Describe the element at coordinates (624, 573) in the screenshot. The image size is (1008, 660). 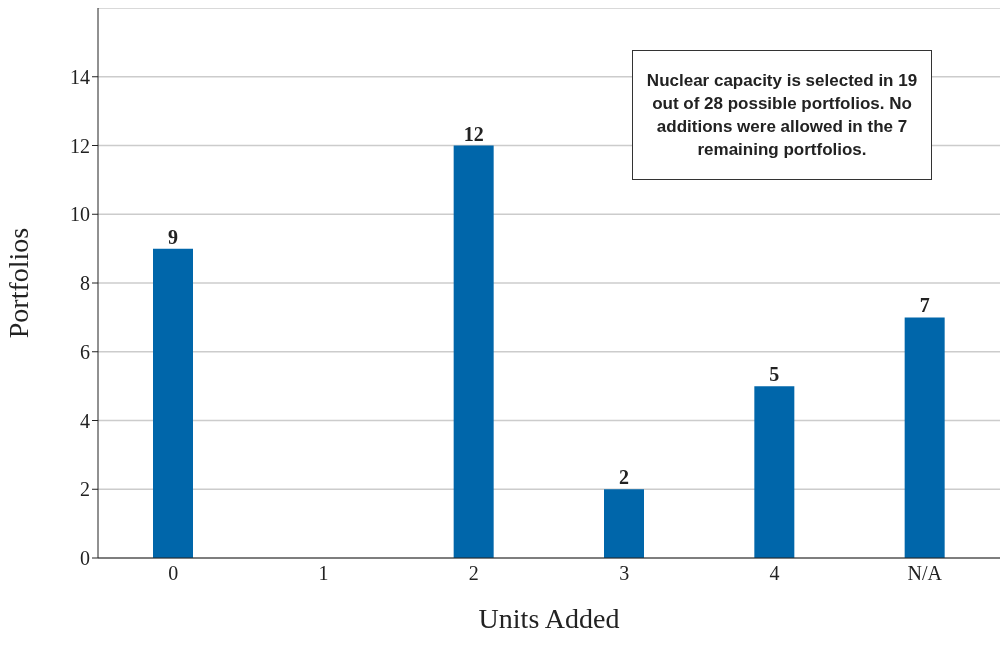
I see `x-tick-label: 3` at that location.